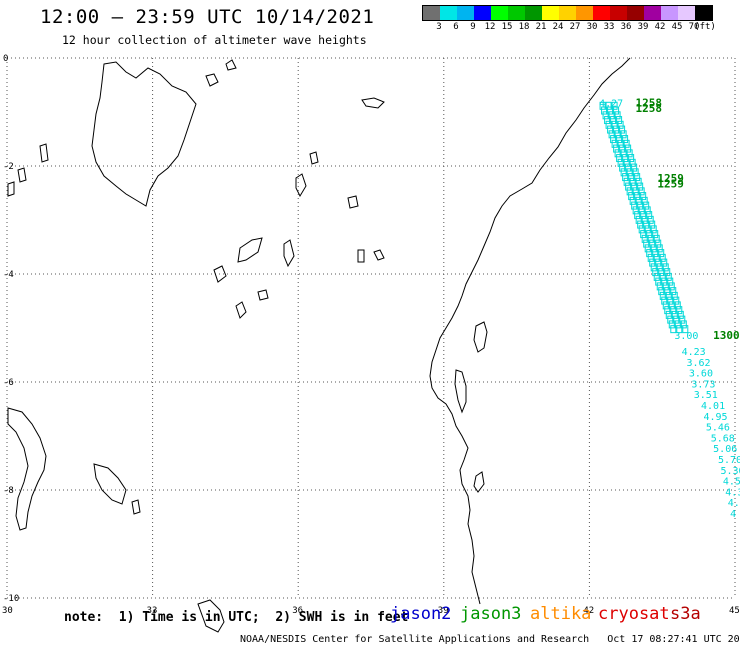  Describe the element at coordinates (698, 363) in the screenshot. I see `swh-observation-label: 3.62` at that location.